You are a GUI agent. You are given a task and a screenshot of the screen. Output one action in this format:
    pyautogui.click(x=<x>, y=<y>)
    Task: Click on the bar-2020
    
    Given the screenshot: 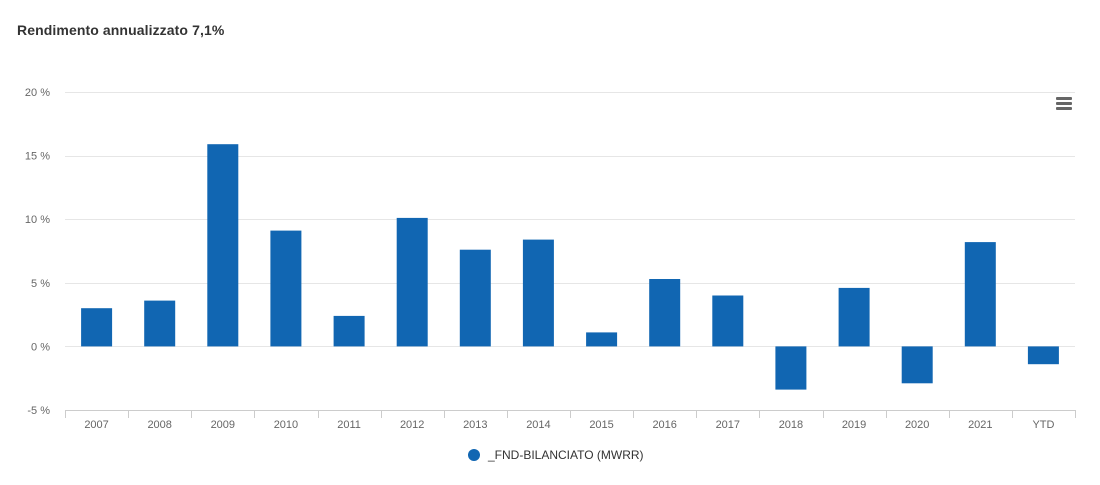 What is the action you would take?
    pyautogui.click(x=917, y=365)
    